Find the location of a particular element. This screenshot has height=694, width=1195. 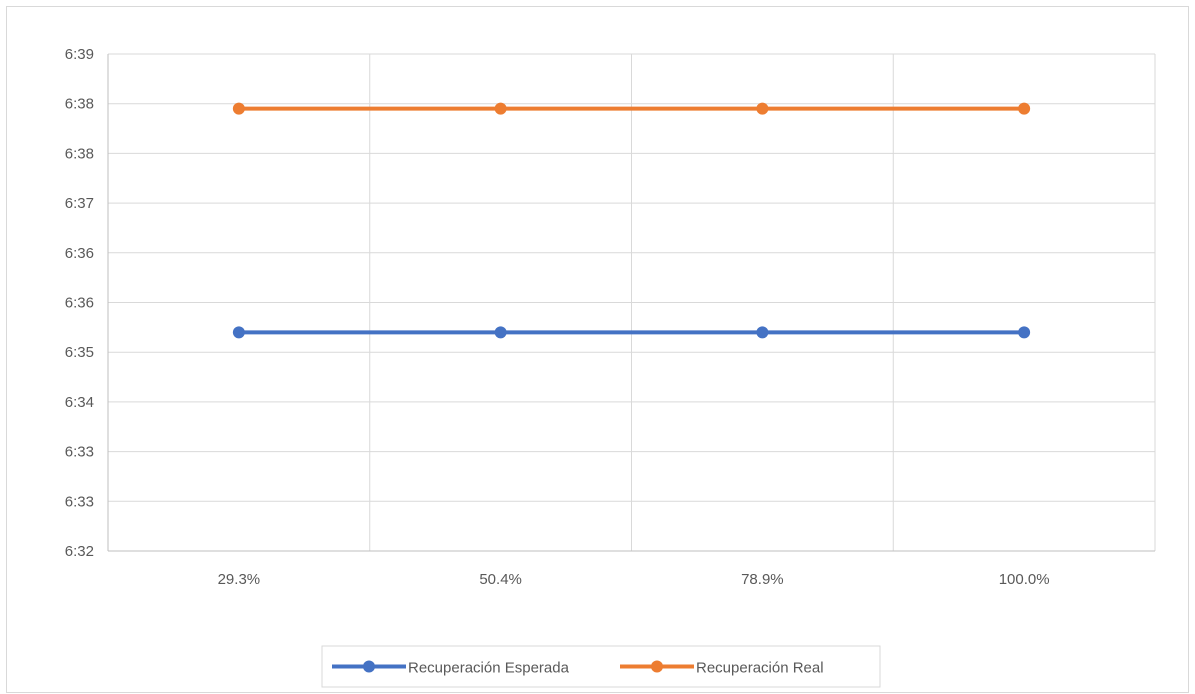

y-tick-label: 6:35 is located at coordinates (79, 352).